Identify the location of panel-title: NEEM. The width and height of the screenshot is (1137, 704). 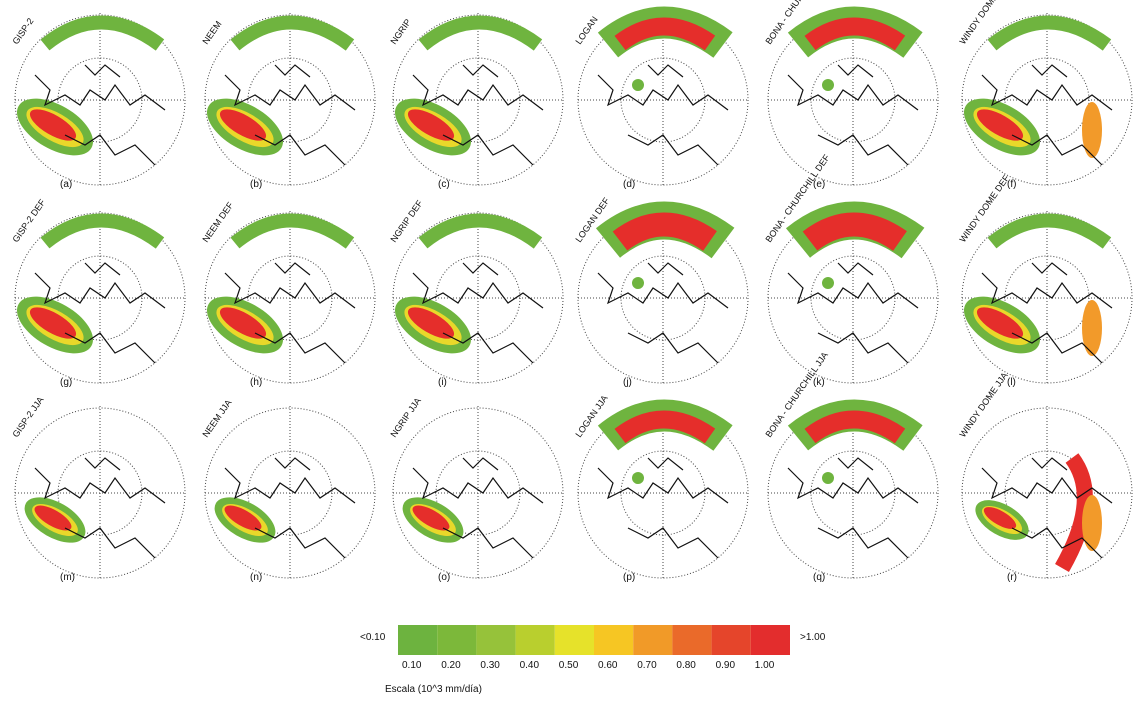
(211, 32).